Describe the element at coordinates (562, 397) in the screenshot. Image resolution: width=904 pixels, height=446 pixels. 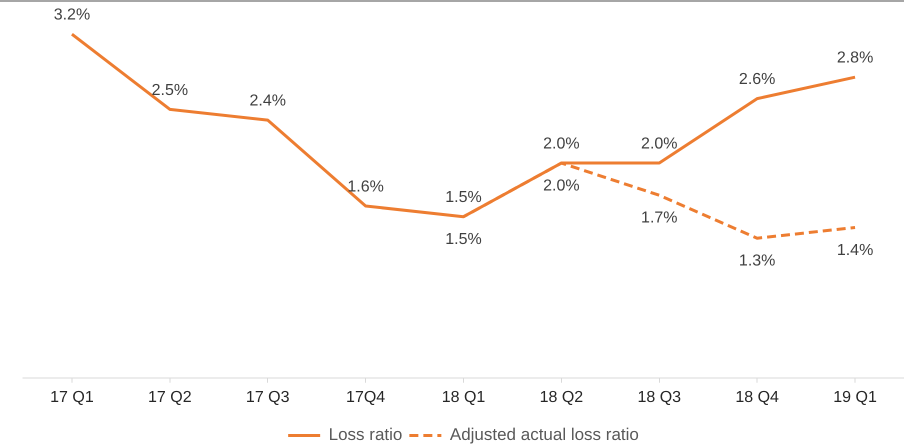
I see `x-tick-label: 18 Q2` at that location.